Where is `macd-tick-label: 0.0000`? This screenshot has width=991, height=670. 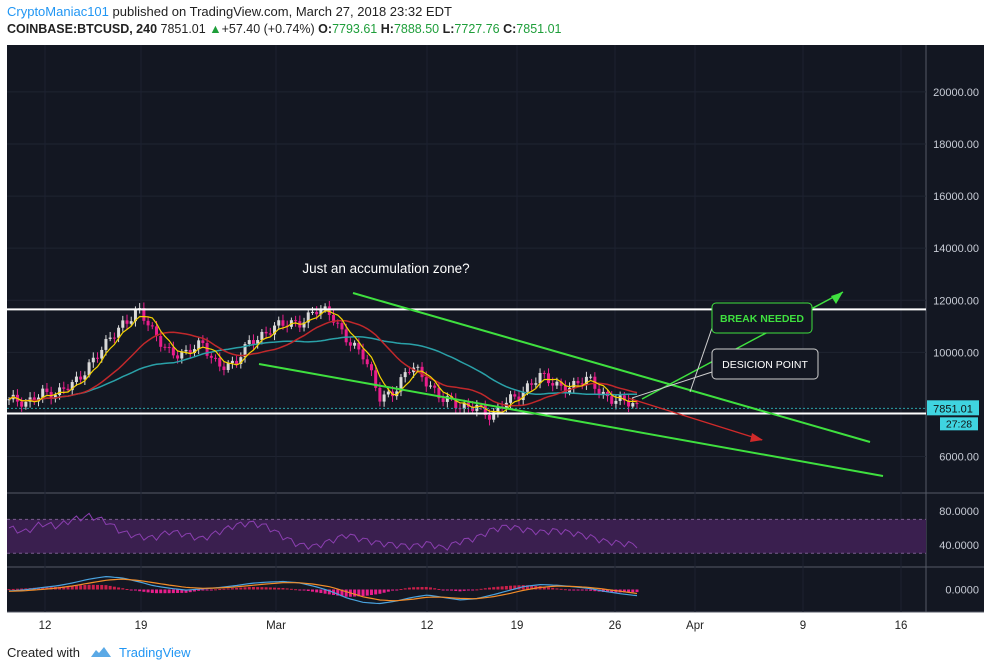 macd-tick-label: 0.0000 is located at coordinates (962, 591).